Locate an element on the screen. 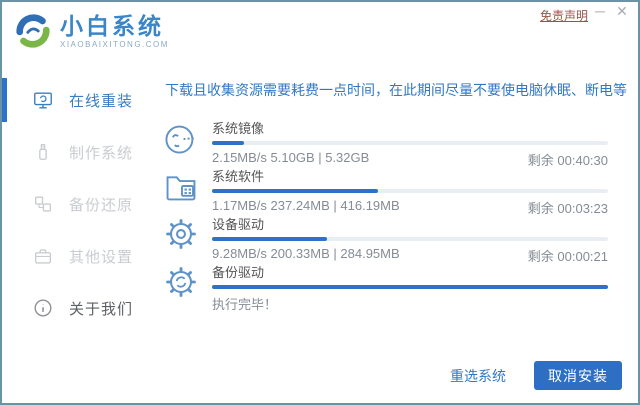  task-name: 设备驱动 is located at coordinates (238, 224).